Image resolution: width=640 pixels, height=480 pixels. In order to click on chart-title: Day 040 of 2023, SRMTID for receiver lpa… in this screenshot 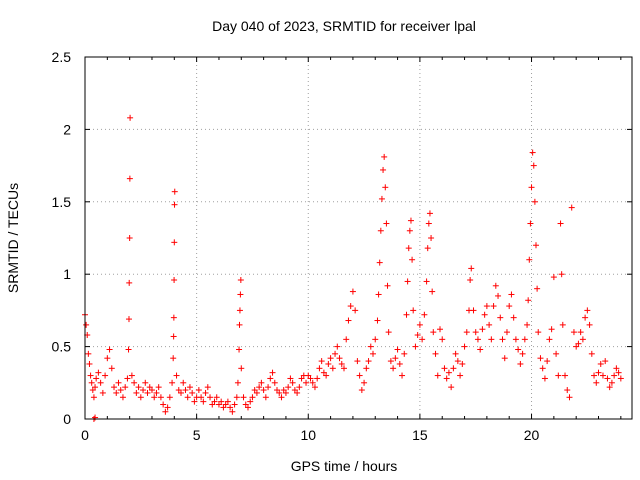, I will do `click(344, 26)`.